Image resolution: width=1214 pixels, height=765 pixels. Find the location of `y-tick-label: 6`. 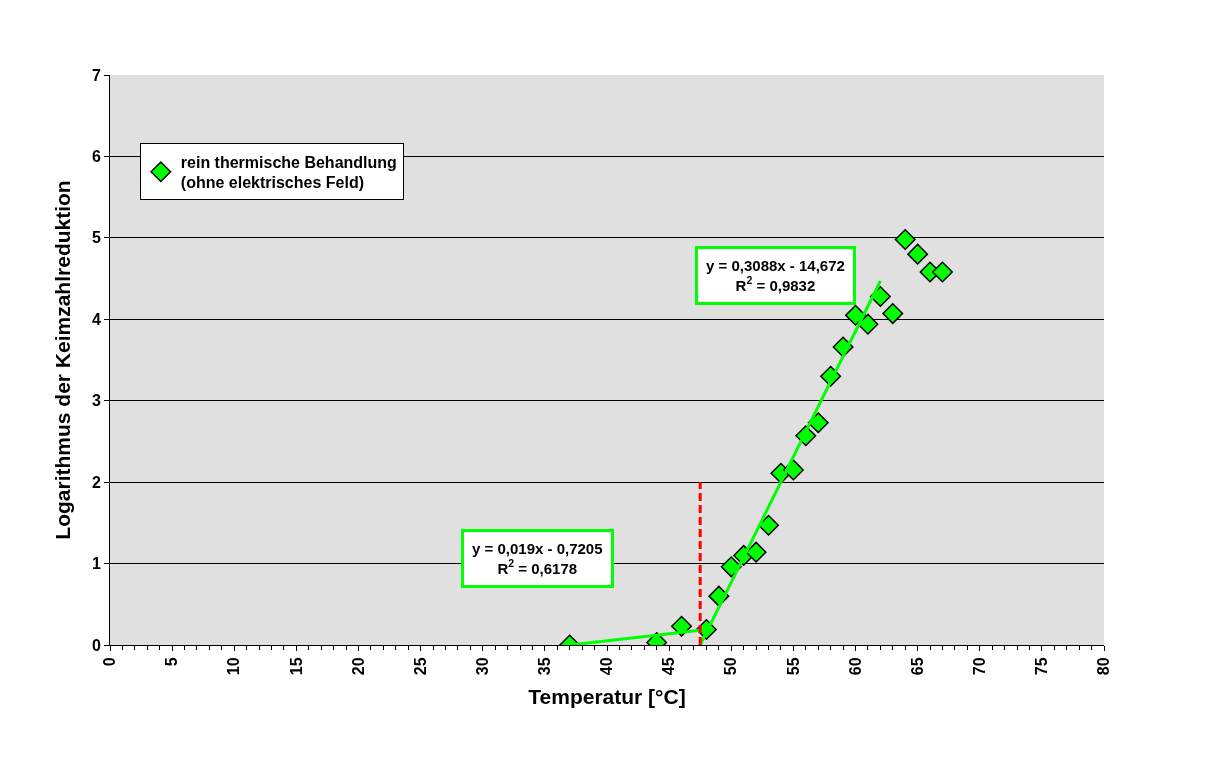

y-tick-label: 6 is located at coordinates (96, 157).